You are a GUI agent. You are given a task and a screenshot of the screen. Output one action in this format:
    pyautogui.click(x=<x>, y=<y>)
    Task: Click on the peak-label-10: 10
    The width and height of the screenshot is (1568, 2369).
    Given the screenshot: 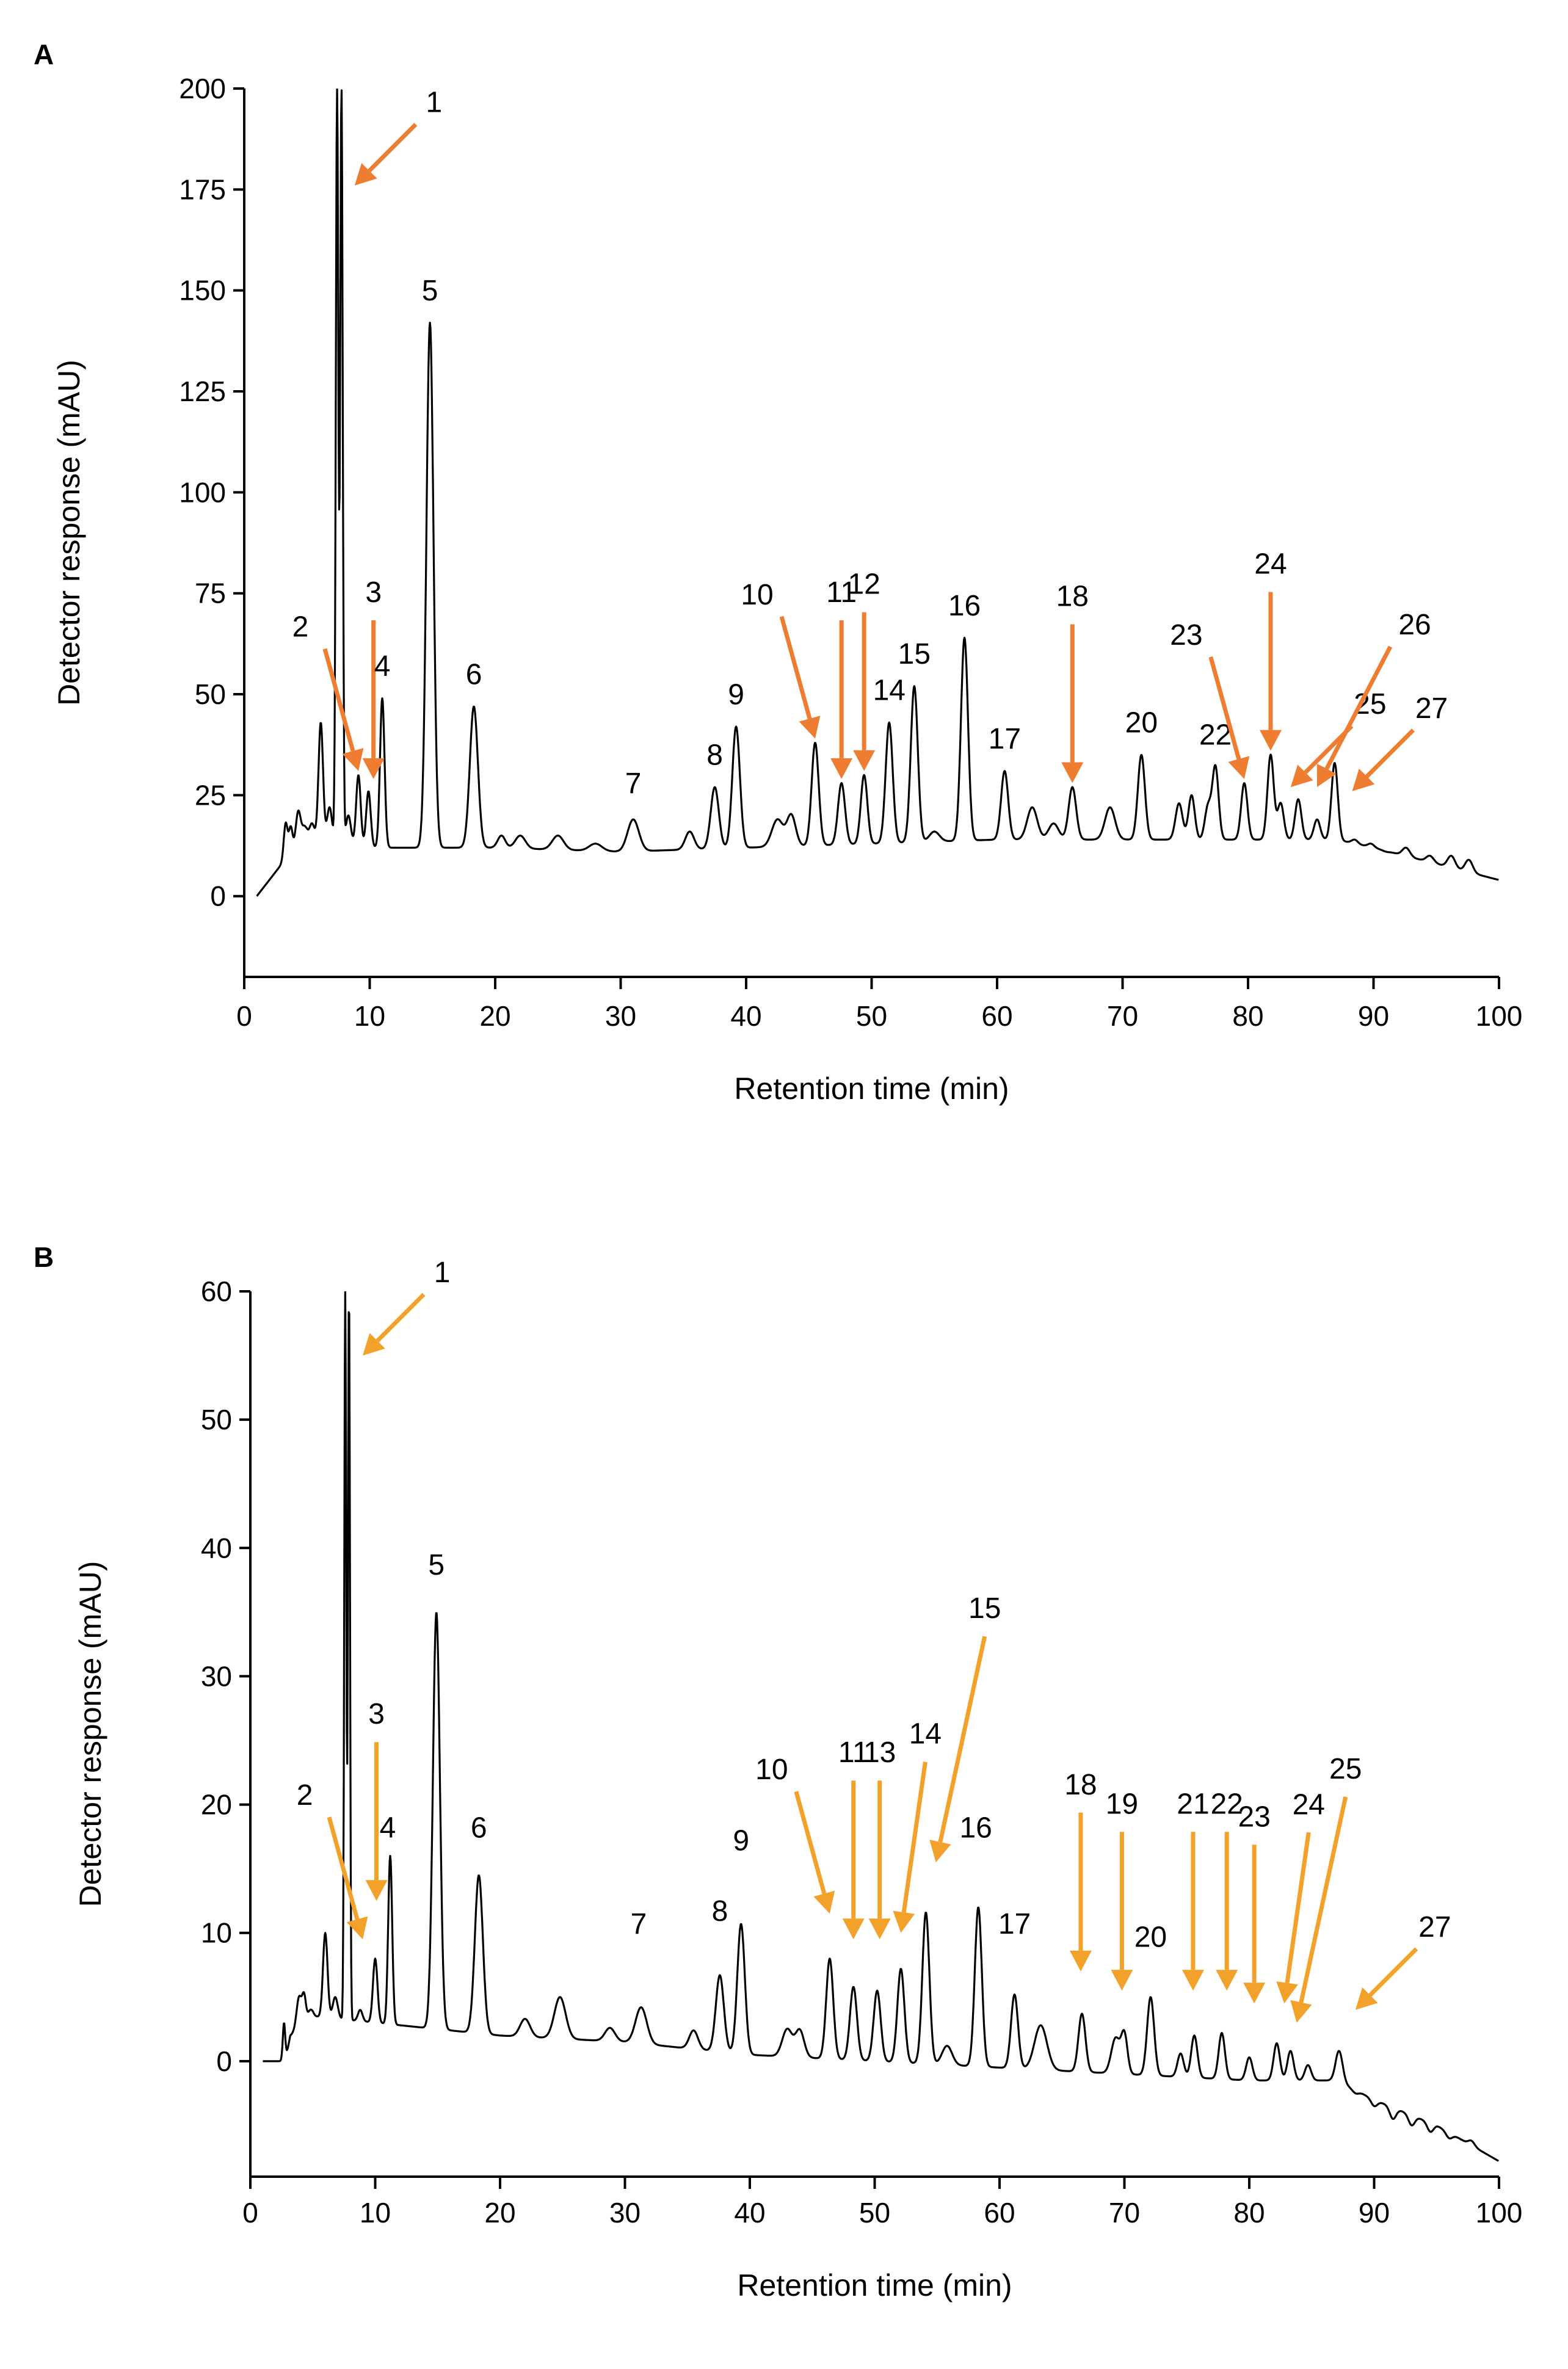 What is the action you would take?
    pyautogui.click(x=757, y=595)
    